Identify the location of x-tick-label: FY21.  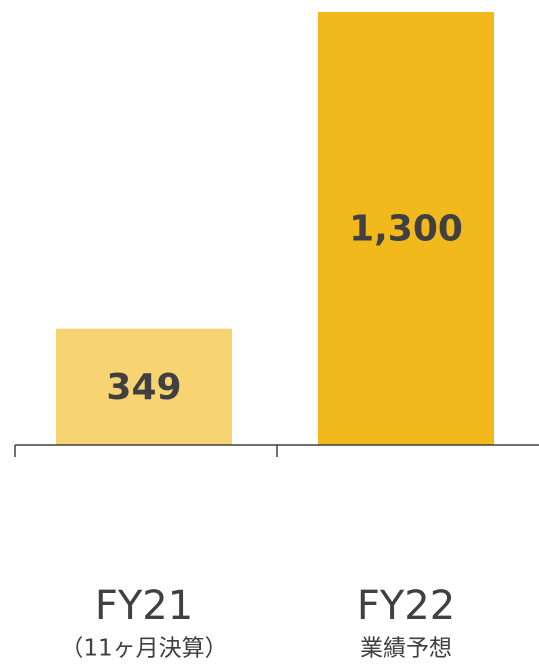
(144, 606).